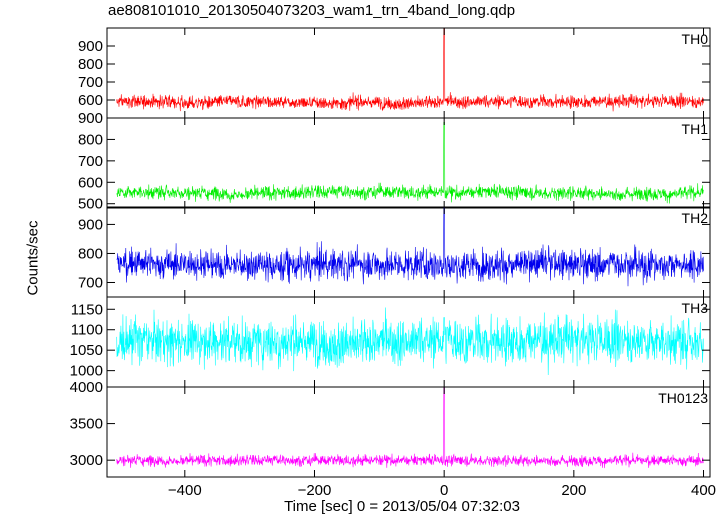 This screenshot has height=516, width=724. Describe the element at coordinates (695, 39) in the screenshot. I see `panel-label: TH0` at that location.